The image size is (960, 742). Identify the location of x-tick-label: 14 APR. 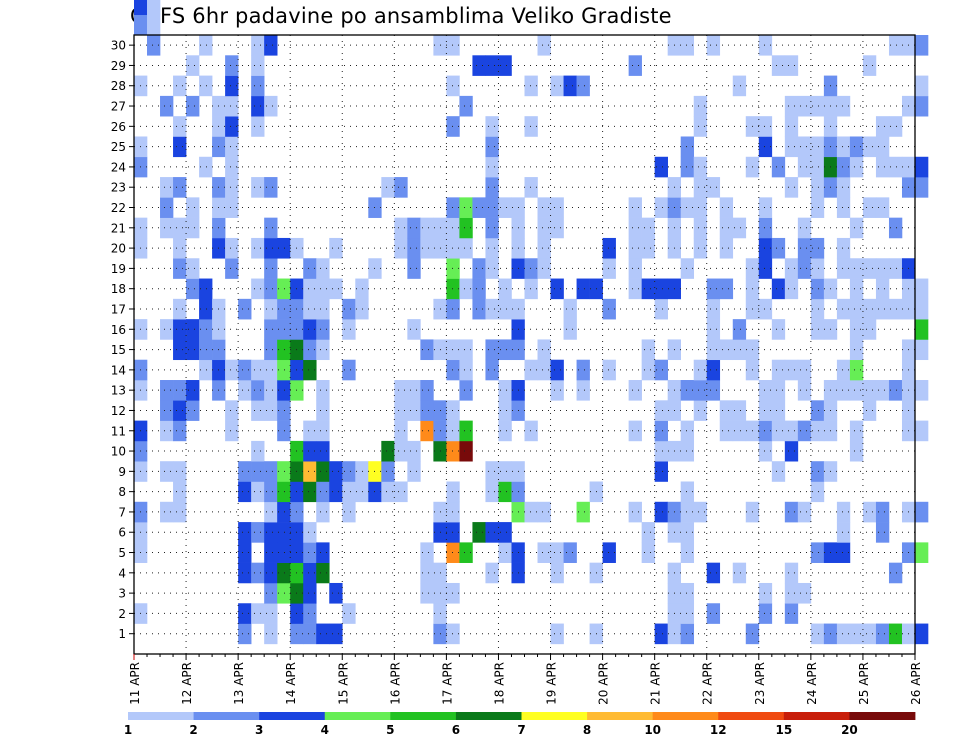
(291, 683).